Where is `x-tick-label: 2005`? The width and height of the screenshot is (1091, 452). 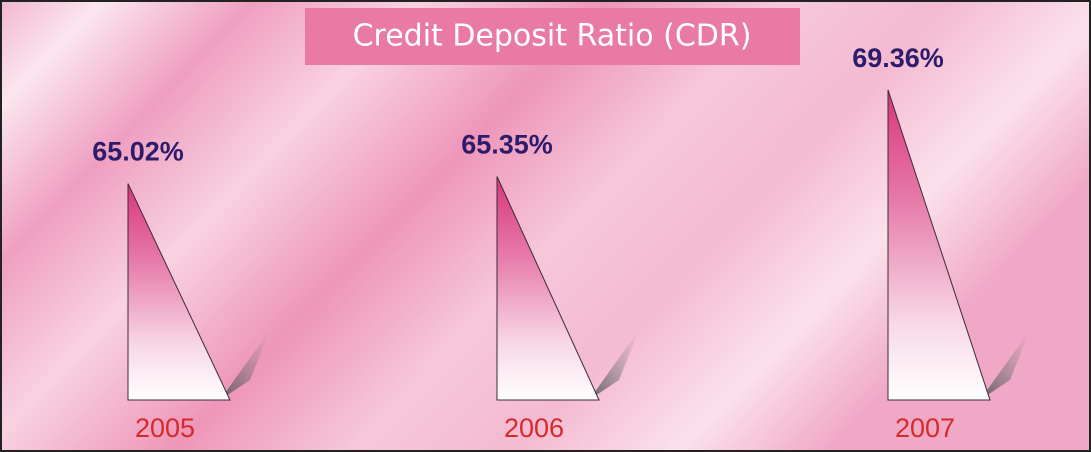 x-tick-label: 2005 is located at coordinates (165, 428).